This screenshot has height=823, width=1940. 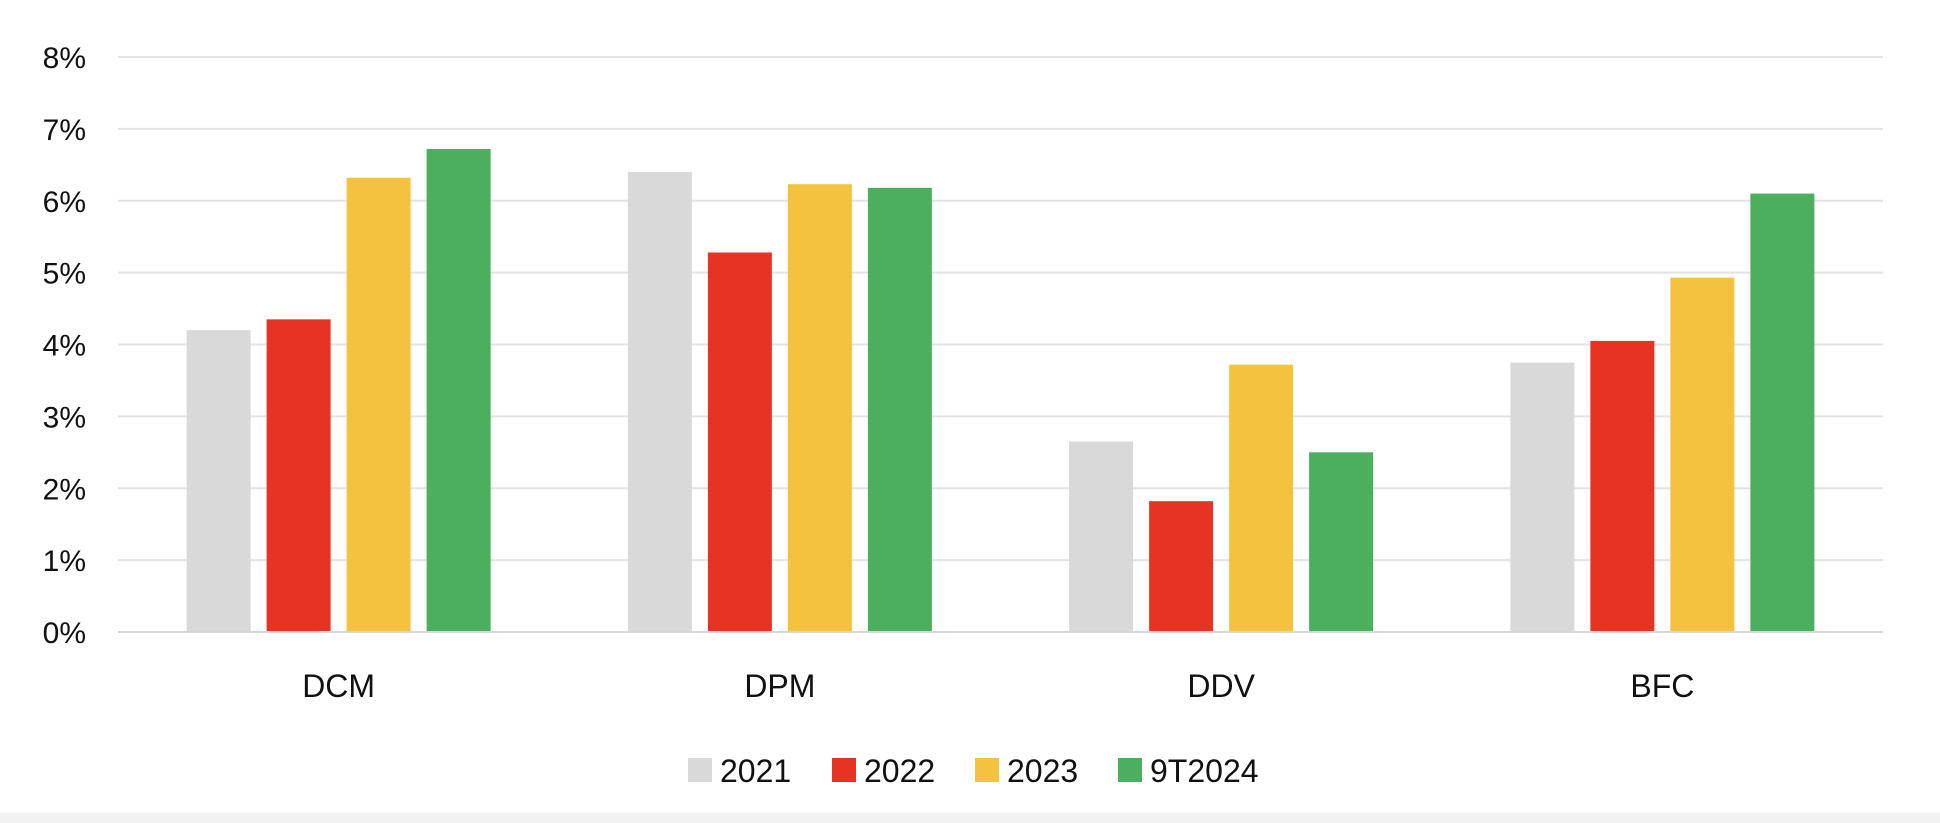 I want to click on bar-dcm-2022, so click(x=298, y=475).